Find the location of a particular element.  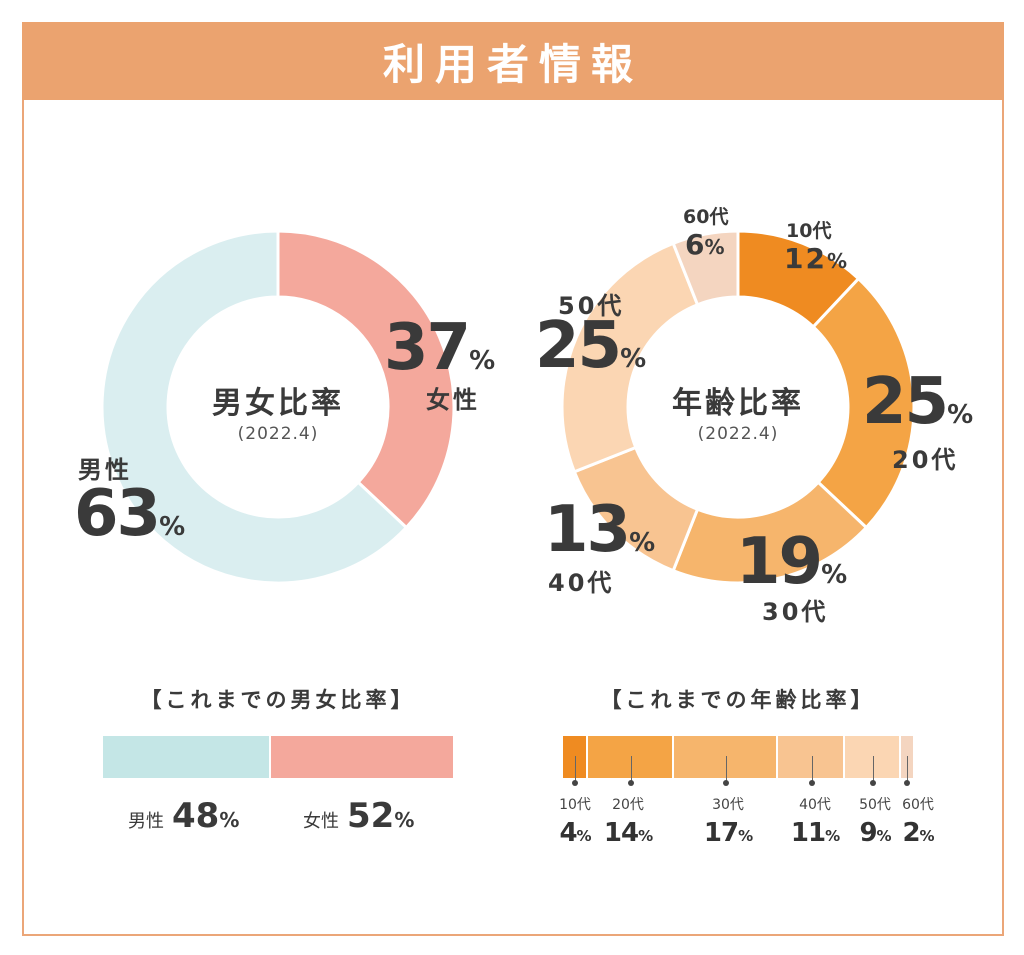

gender-donut-center: 男女比率 (2022.4) is located at coordinates (278, 411).